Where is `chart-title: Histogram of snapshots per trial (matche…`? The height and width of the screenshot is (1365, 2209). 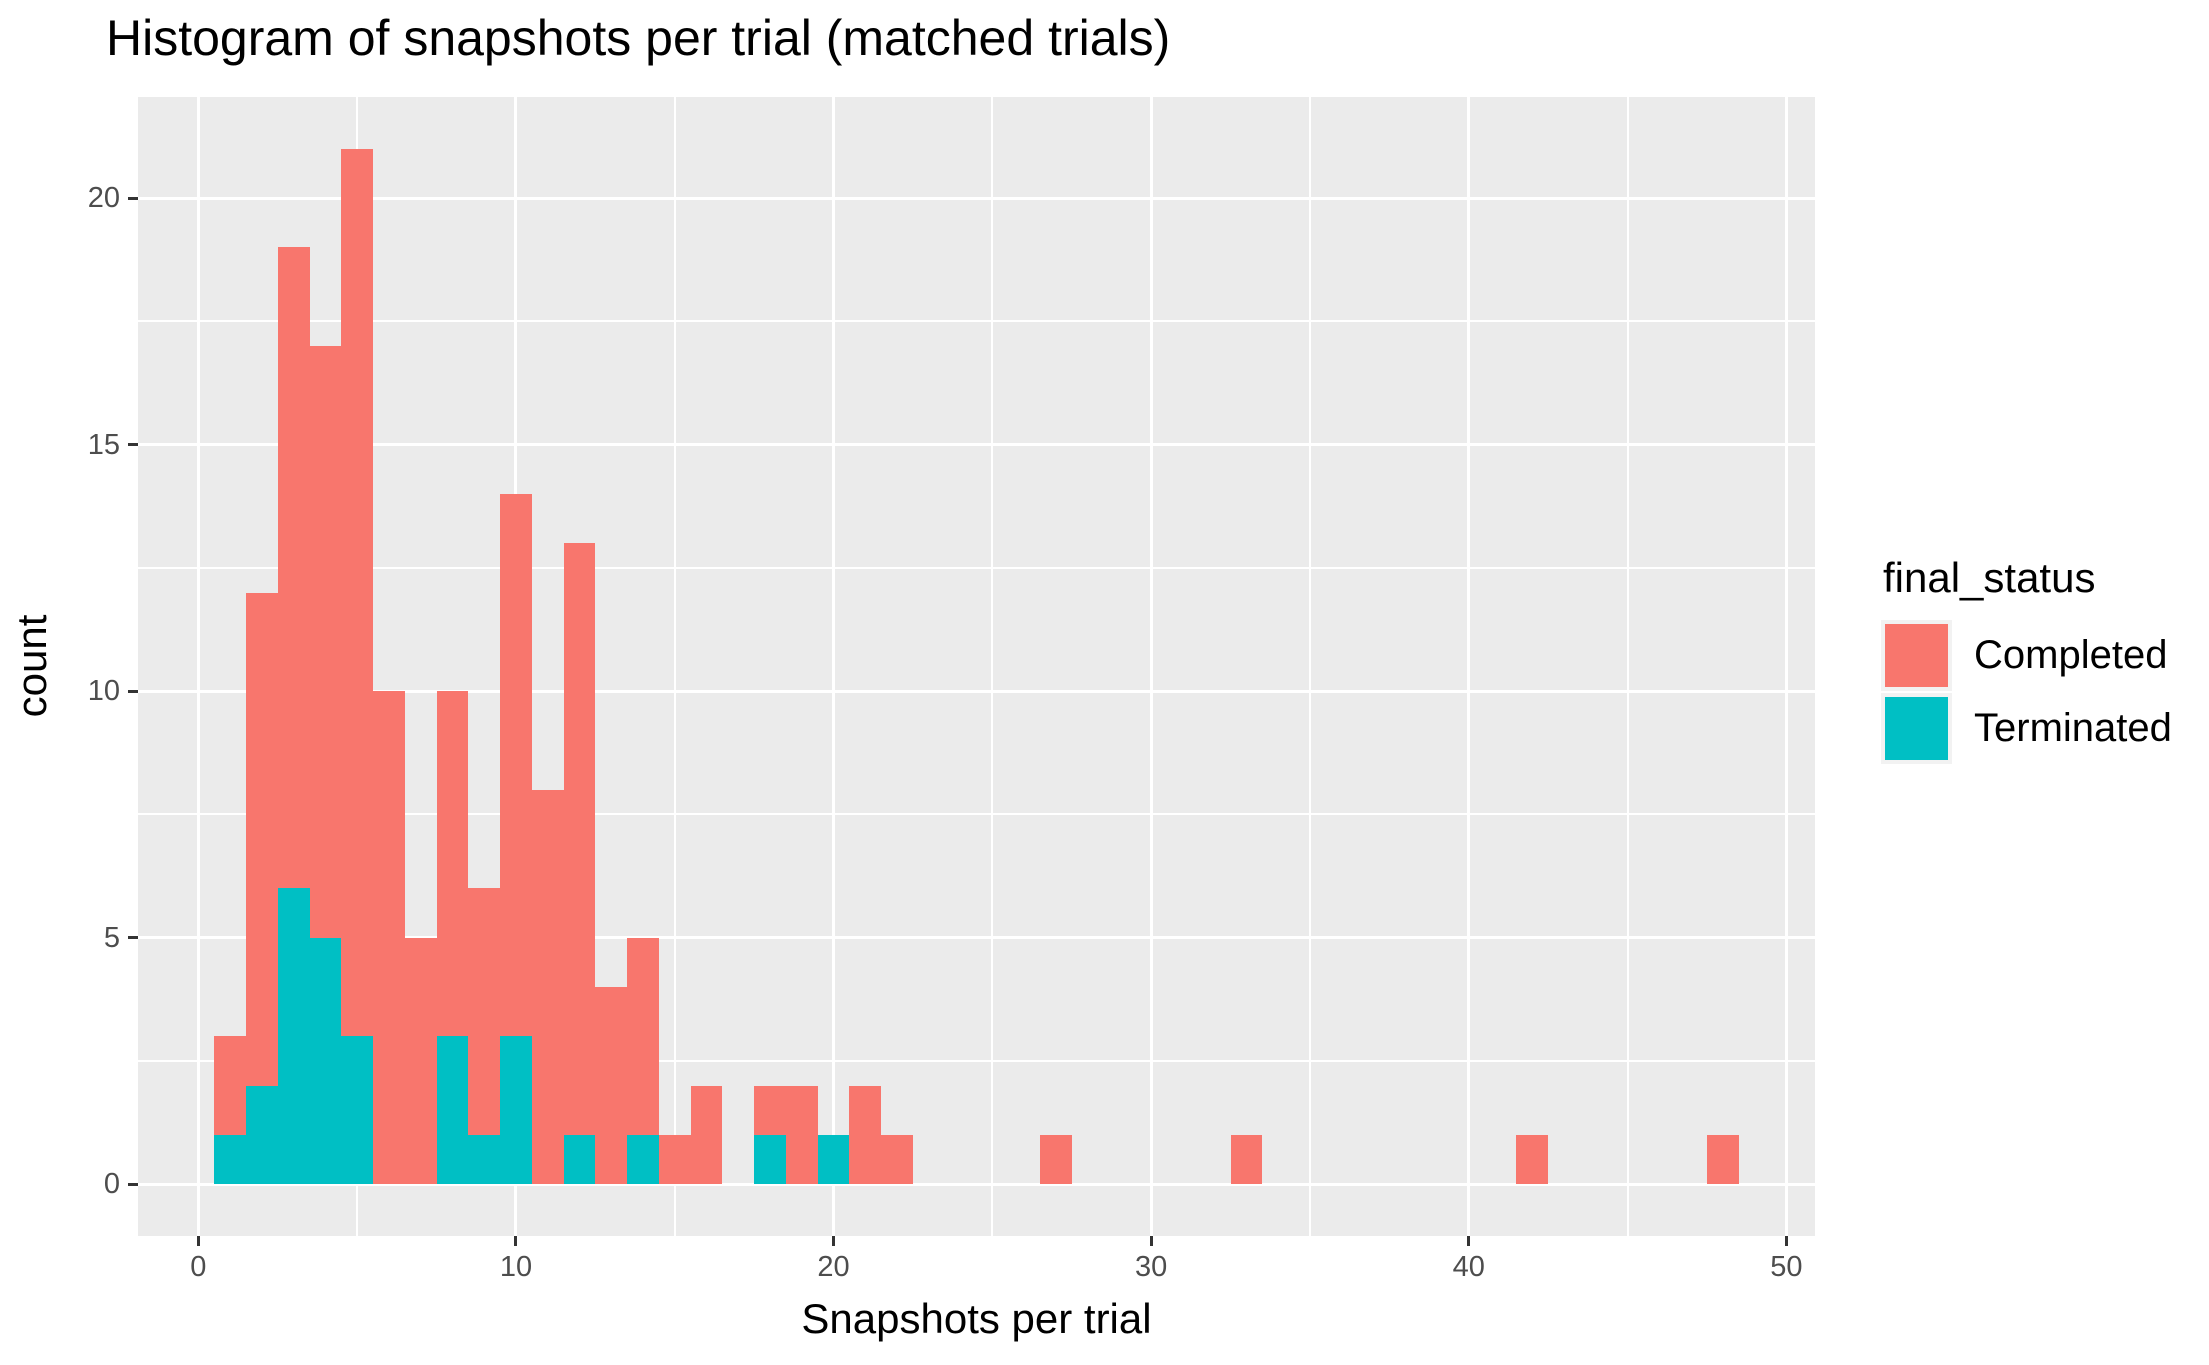
chart-title: Histogram of snapshots per trial (matche… is located at coordinates (638, 38).